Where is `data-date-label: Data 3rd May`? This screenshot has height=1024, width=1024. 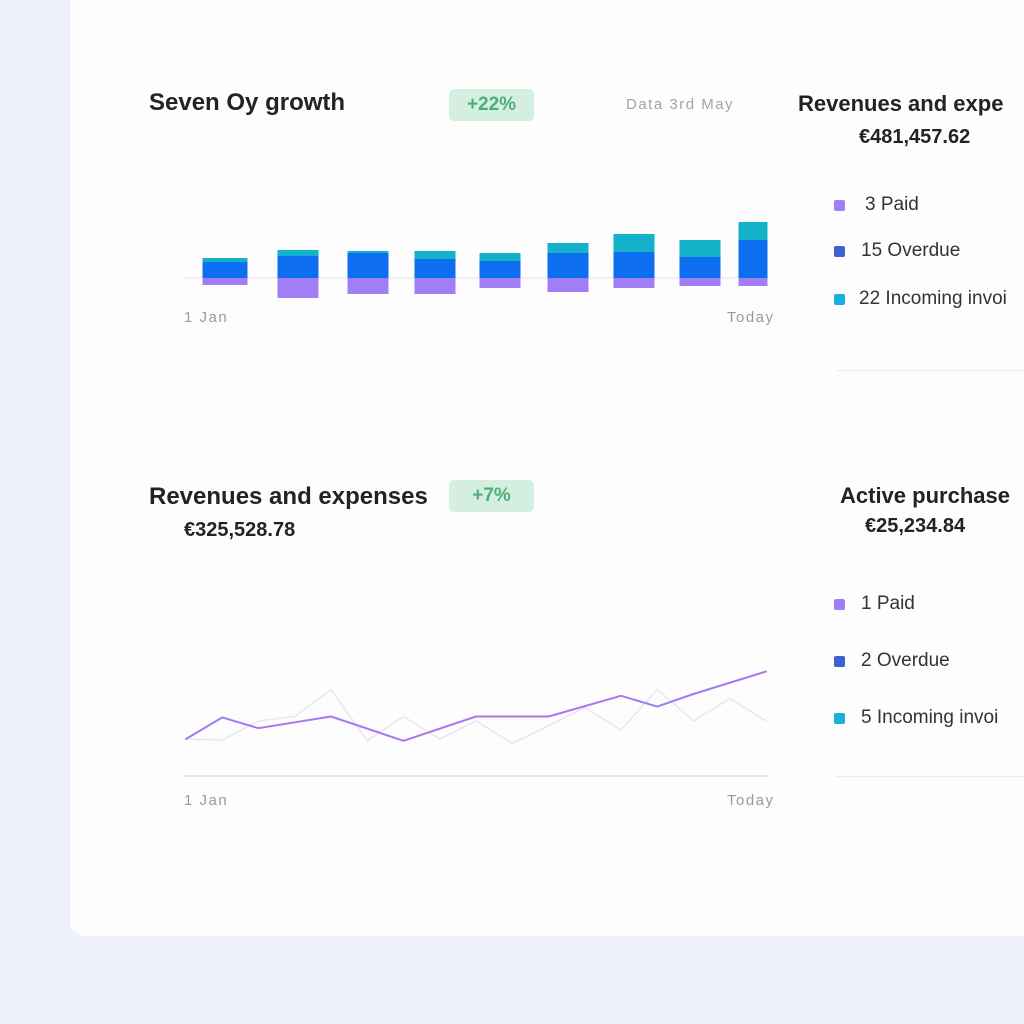 data-date-label: Data 3rd May is located at coordinates (680, 104).